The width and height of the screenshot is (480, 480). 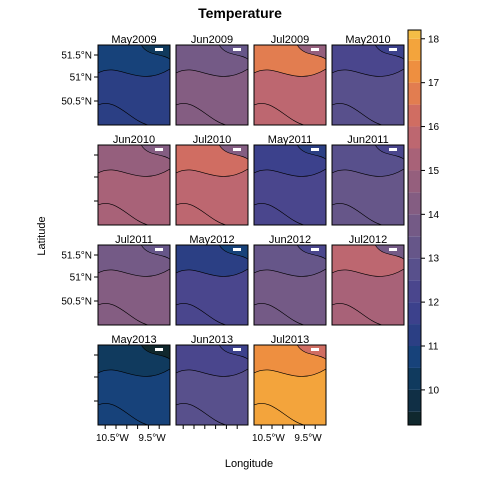 I want to click on panel-label: May2012, so click(x=211, y=240).